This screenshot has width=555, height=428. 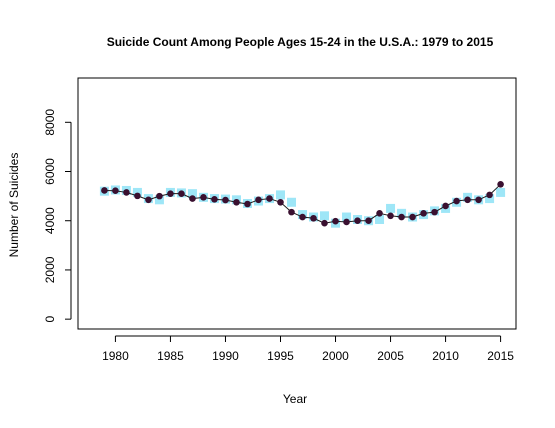 What do you see at coordinates (50, 269) in the screenshot?
I see `y-tick-label: 2000` at bounding box center [50, 269].